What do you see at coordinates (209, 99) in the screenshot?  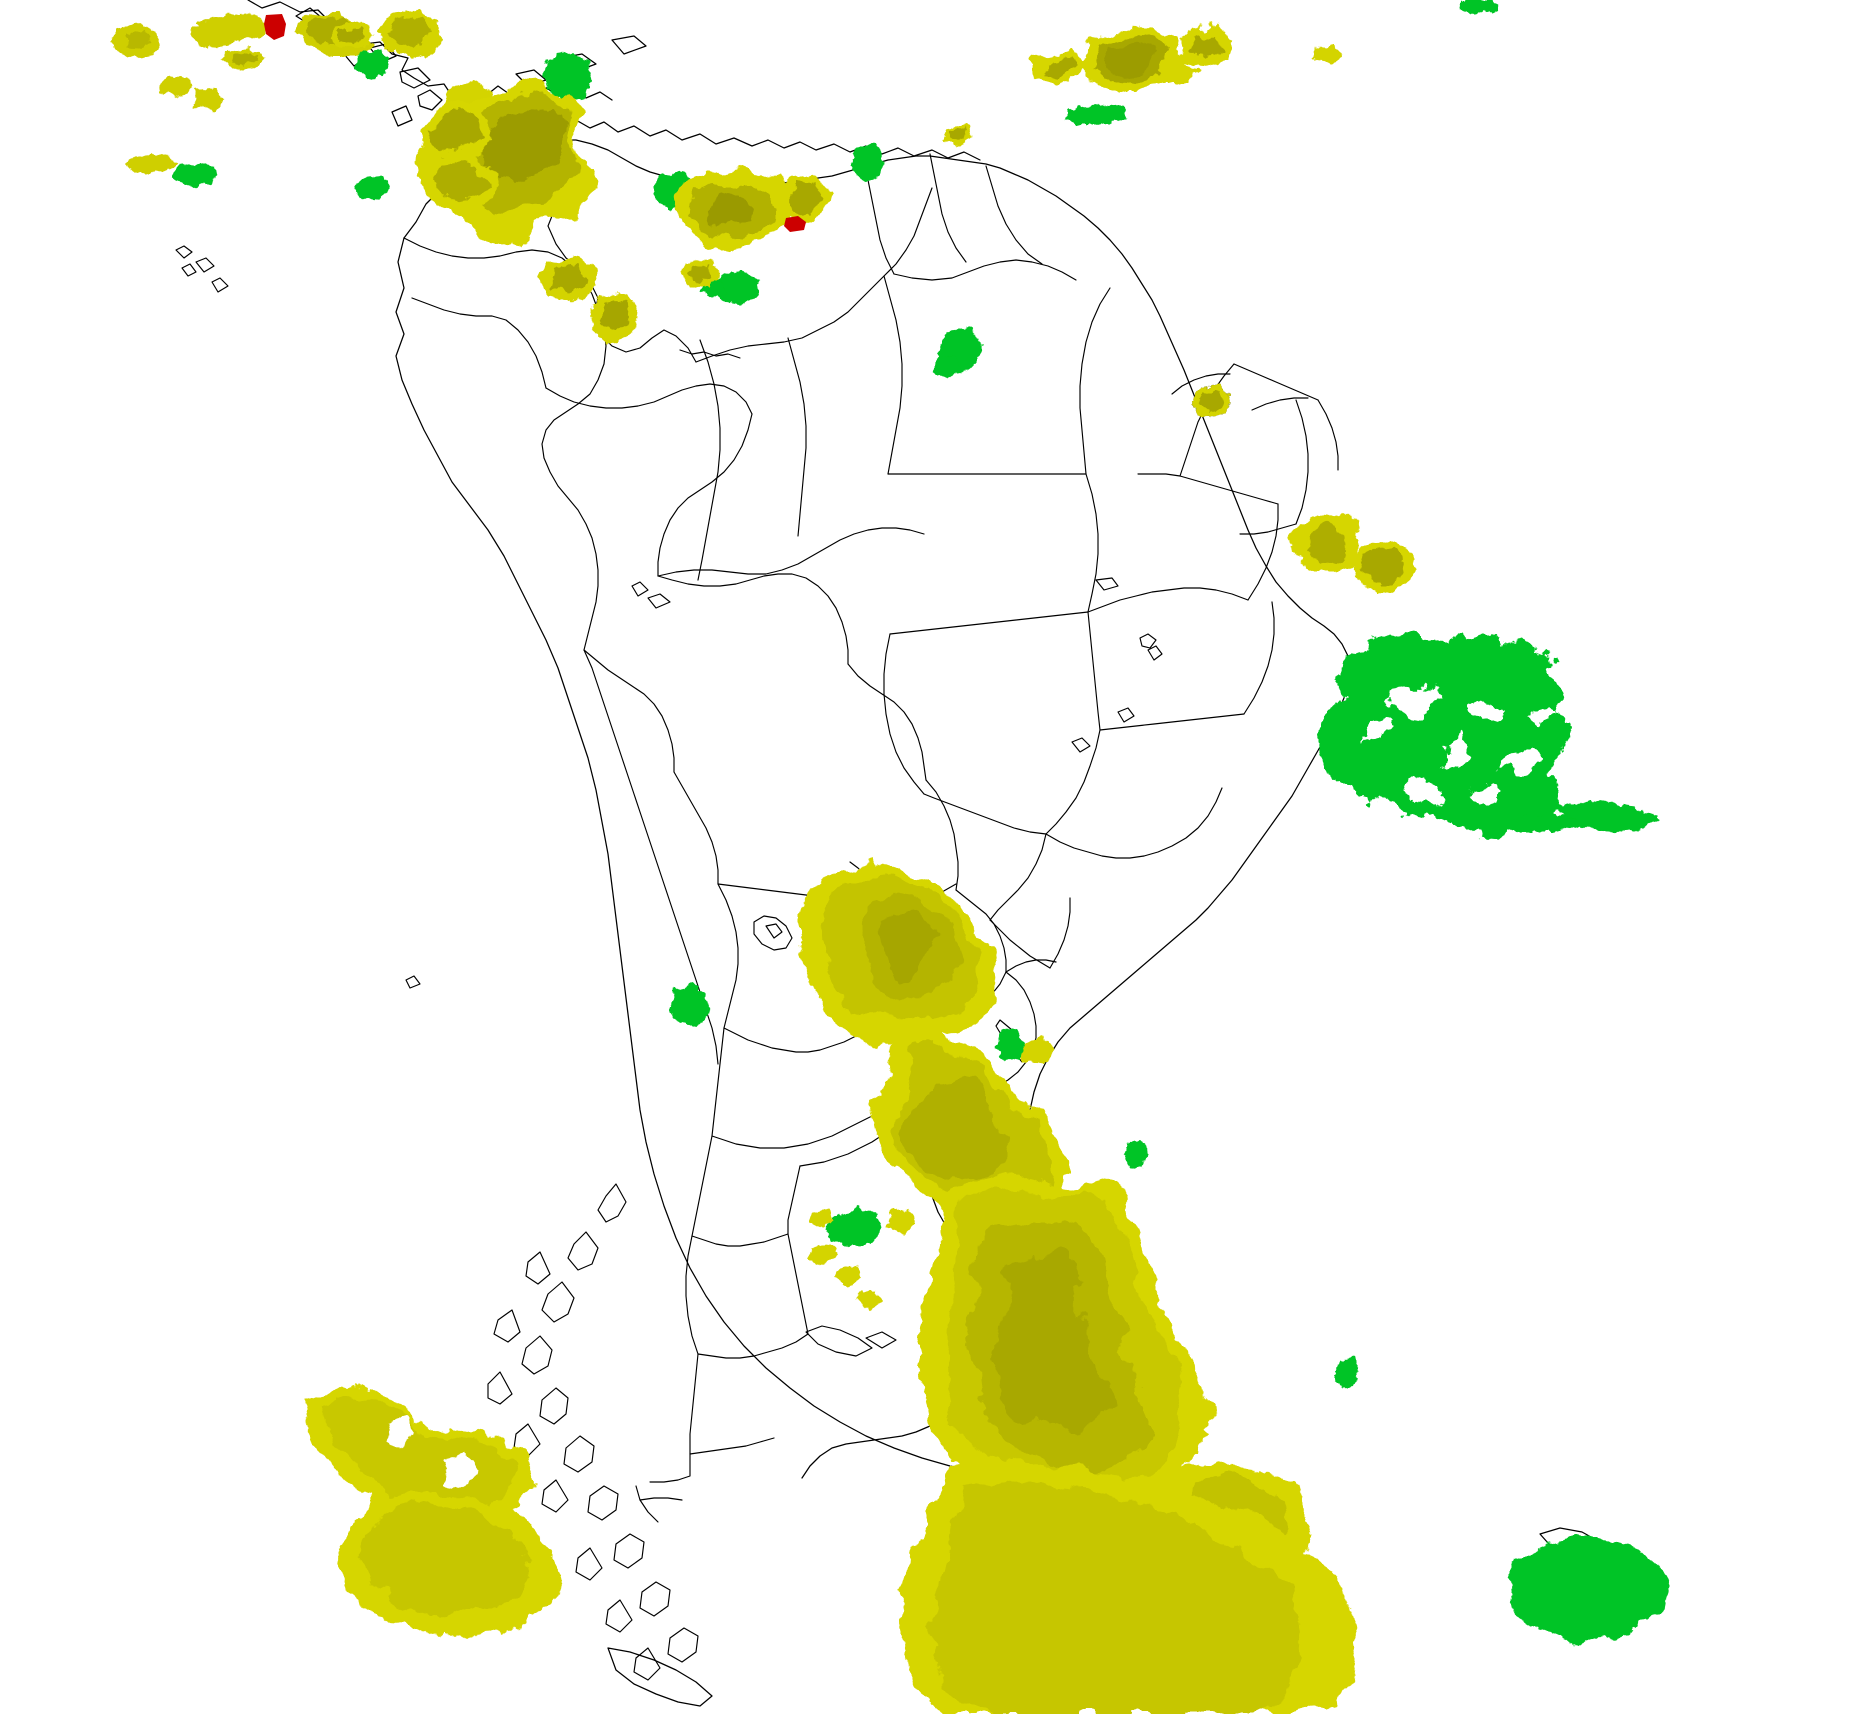 I see `cell-group-pacific-islet-d` at bounding box center [209, 99].